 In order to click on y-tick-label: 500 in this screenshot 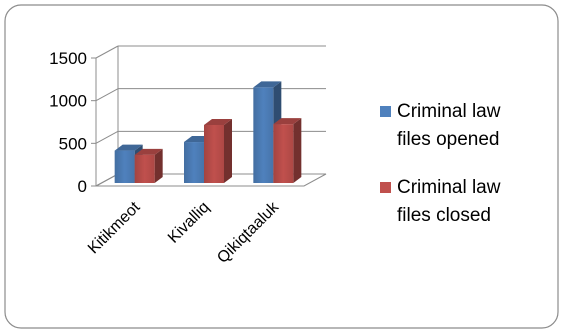, I will do `click(73, 143)`.